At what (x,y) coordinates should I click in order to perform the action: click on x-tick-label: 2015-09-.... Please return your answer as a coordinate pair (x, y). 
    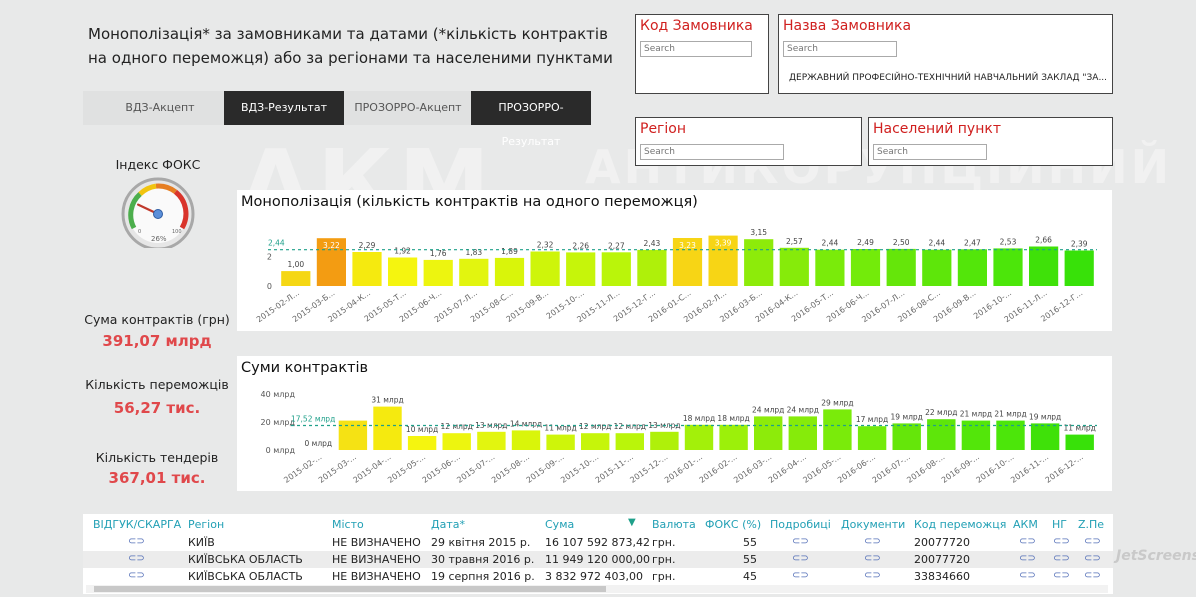
    Looking at the image, I should click on (545, 468).